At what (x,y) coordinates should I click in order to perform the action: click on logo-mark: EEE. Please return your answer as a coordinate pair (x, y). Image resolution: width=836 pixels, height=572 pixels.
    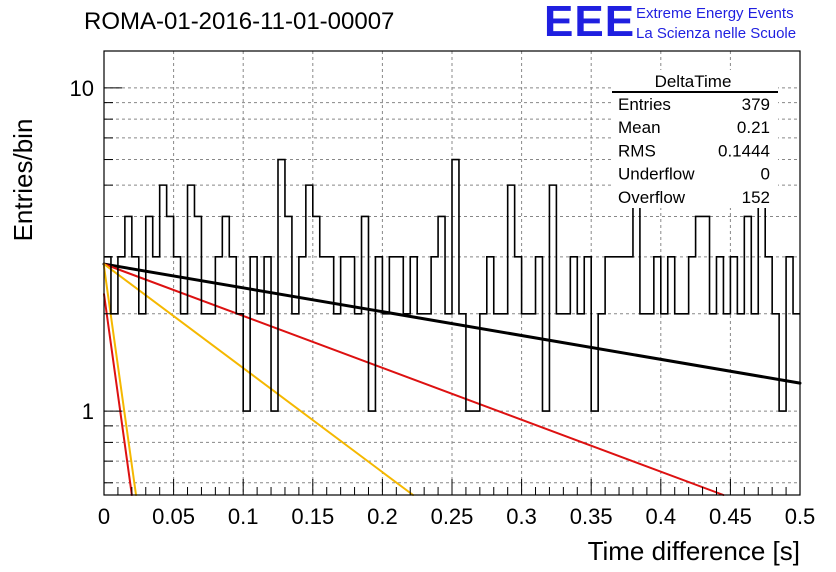
    Looking at the image, I should click on (590, 23).